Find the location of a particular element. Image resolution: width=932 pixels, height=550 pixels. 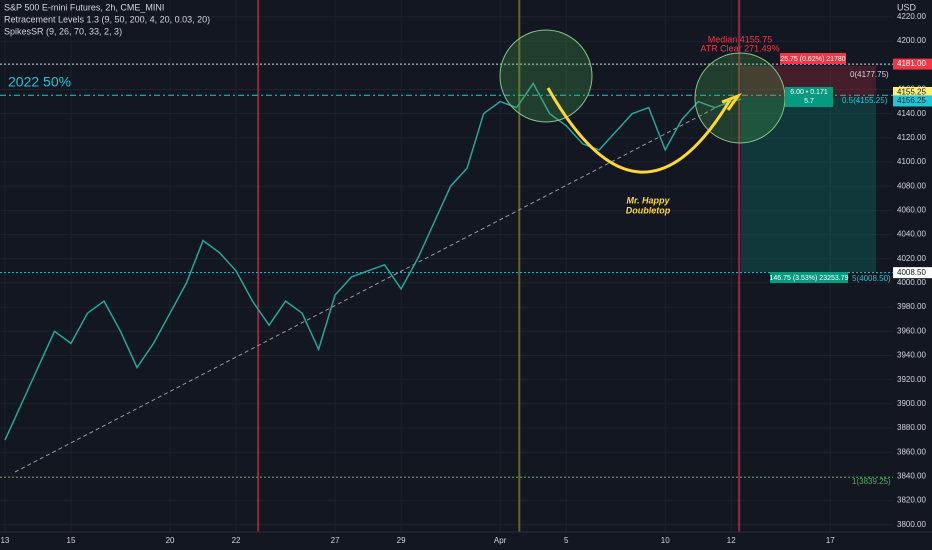

y-tick-label: 4080.00 is located at coordinates (911, 185).